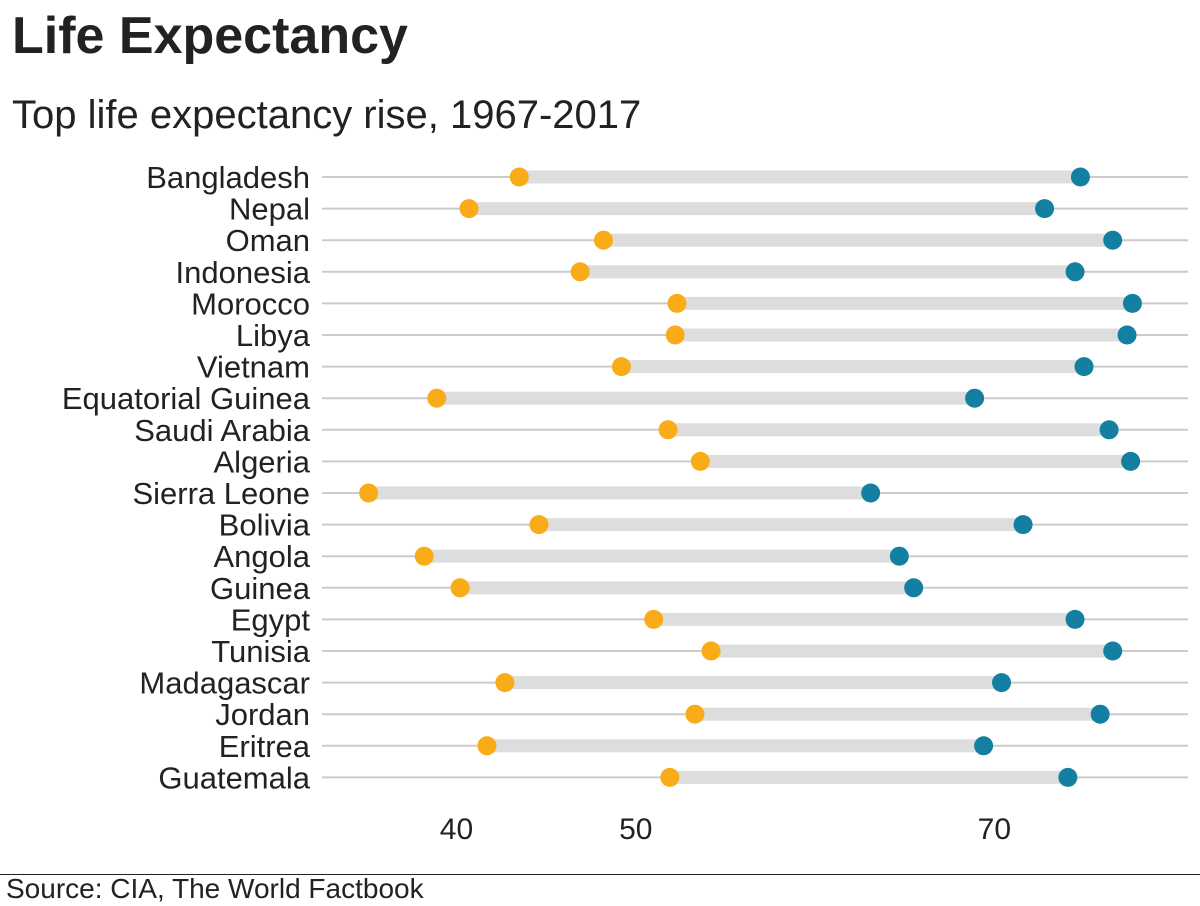 Image resolution: width=1200 pixels, height=906 pixels. Describe the element at coordinates (327, 115) in the screenshot. I see `chart-subtitle: Top life expectancy rise, 1967-2017` at that location.